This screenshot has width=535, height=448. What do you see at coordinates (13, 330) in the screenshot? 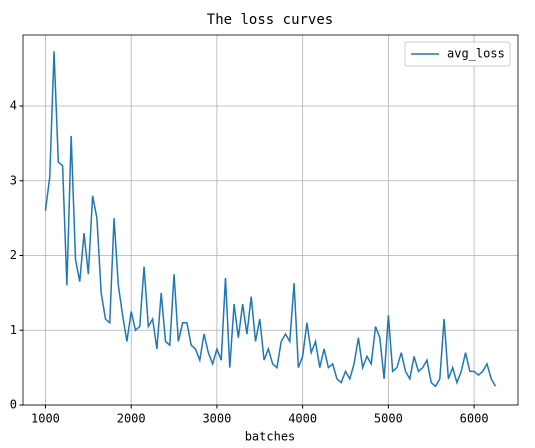
I see `y-tick-label: 1` at bounding box center [13, 330].